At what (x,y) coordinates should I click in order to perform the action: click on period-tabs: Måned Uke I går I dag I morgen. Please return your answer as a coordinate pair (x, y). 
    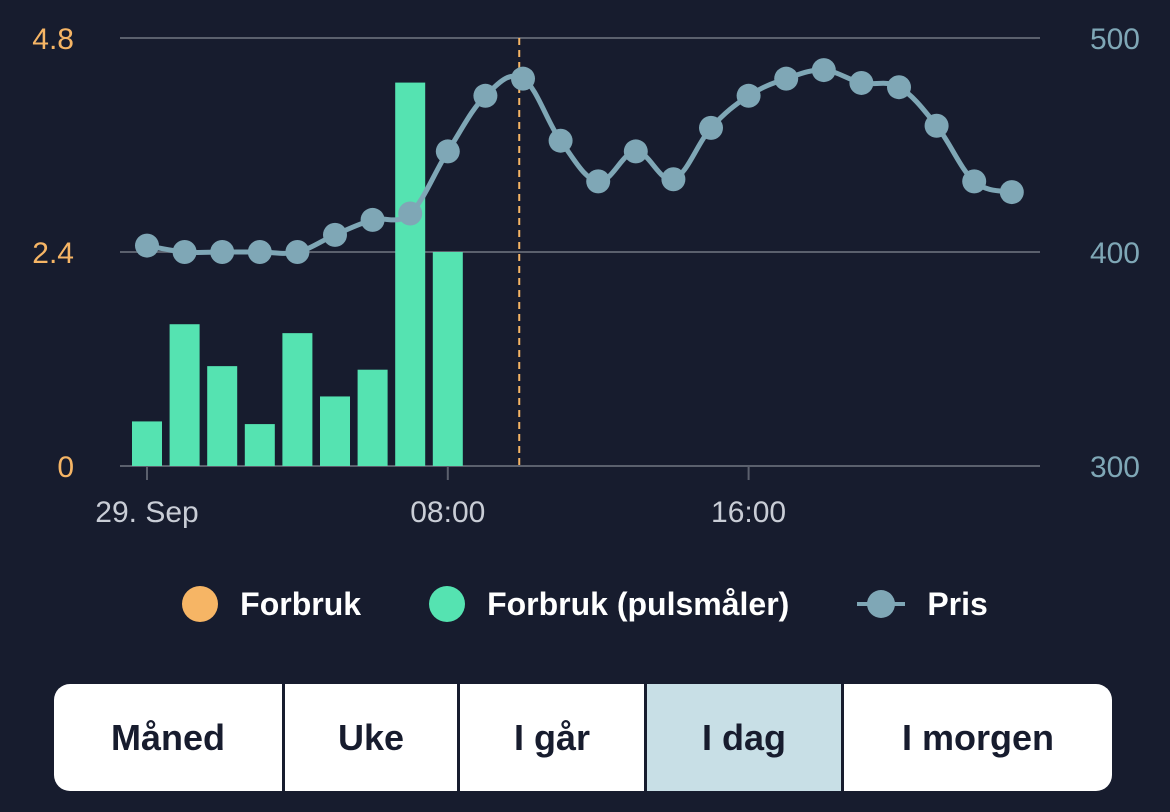
    Looking at the image, I should click on (583, 737).